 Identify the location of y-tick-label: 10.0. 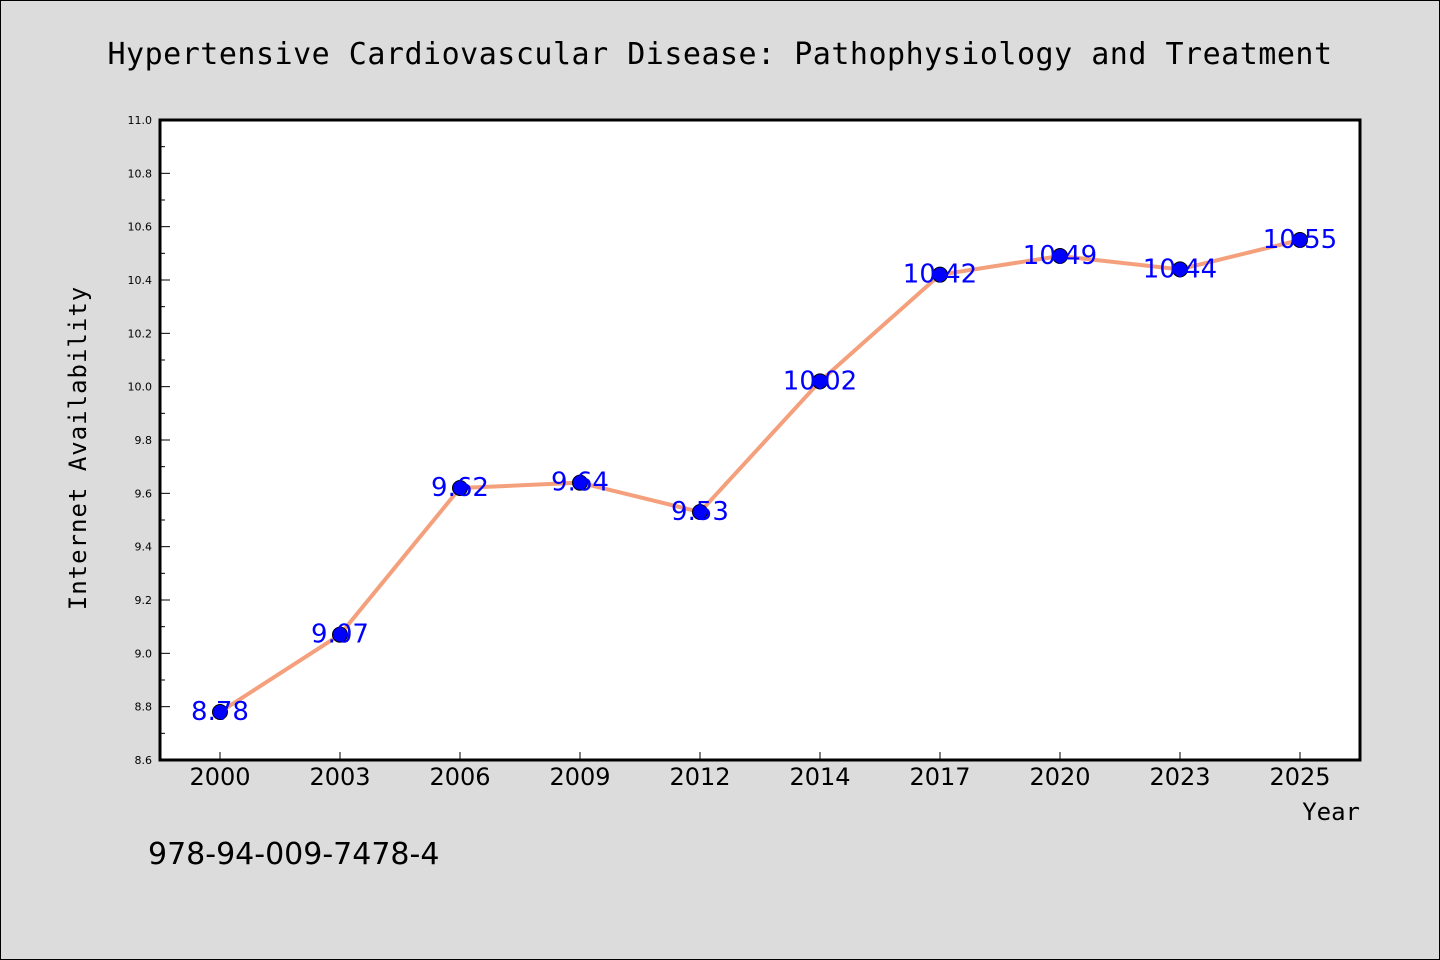
(140, 387).